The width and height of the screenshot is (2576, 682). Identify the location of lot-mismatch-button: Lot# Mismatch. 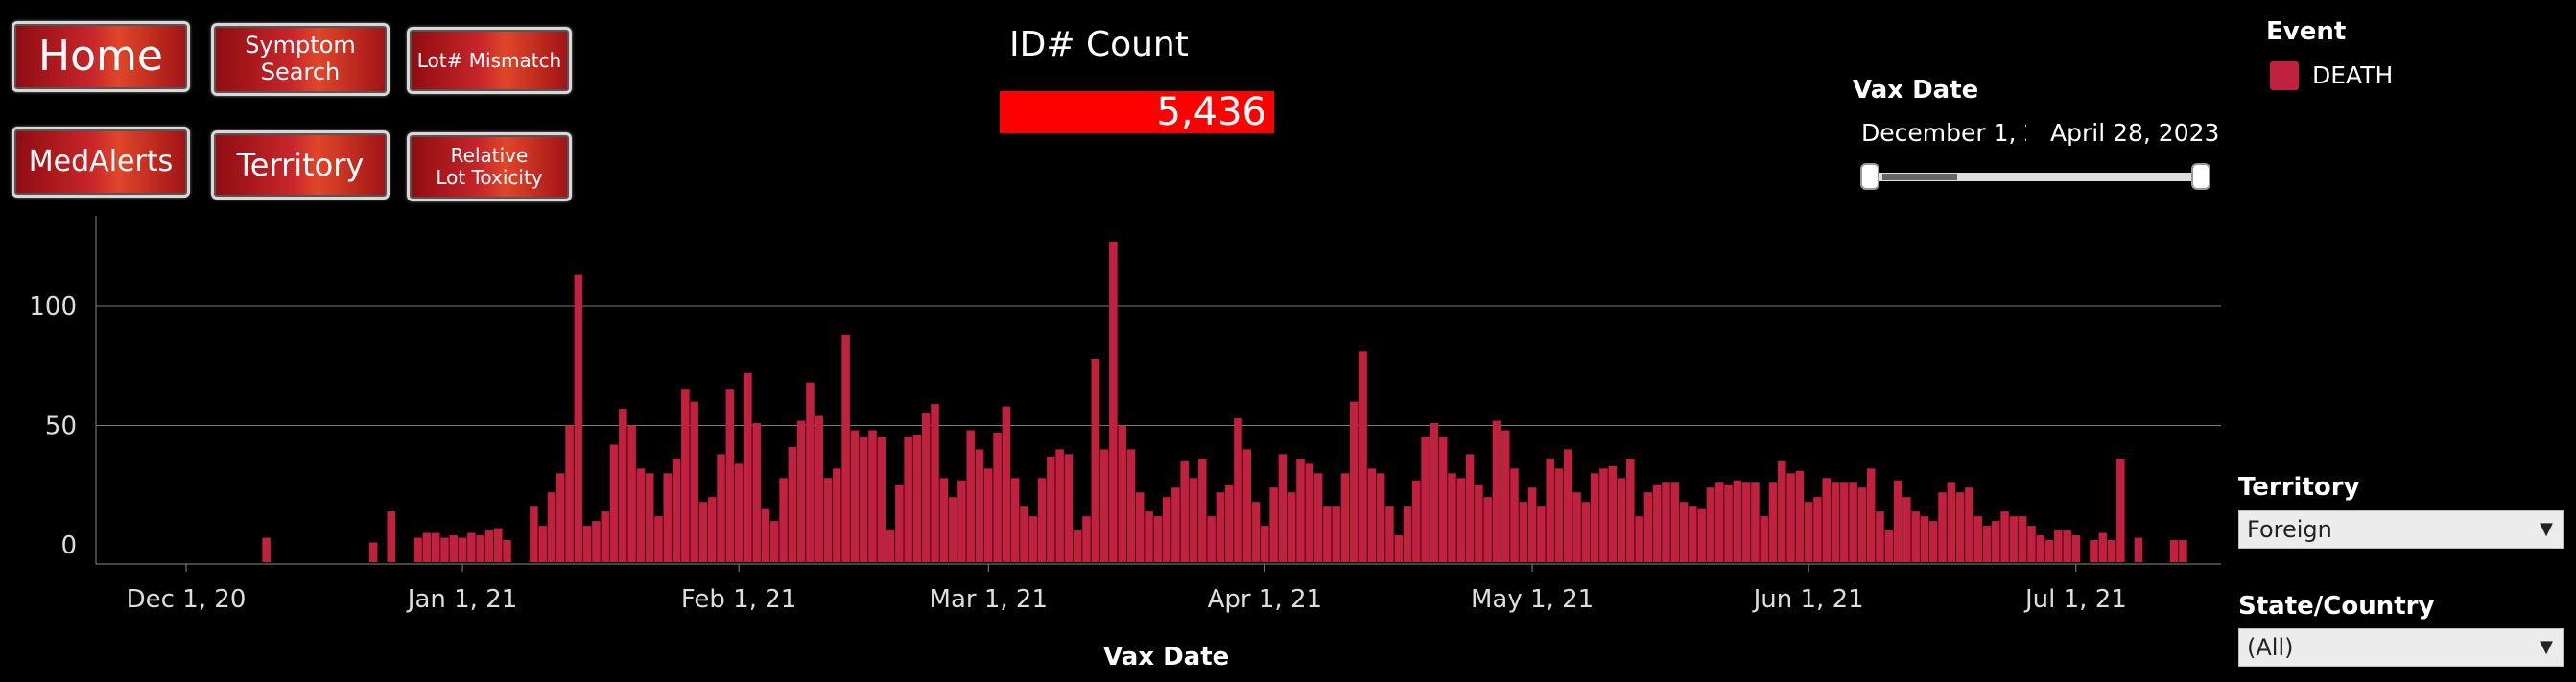
(490, 60).